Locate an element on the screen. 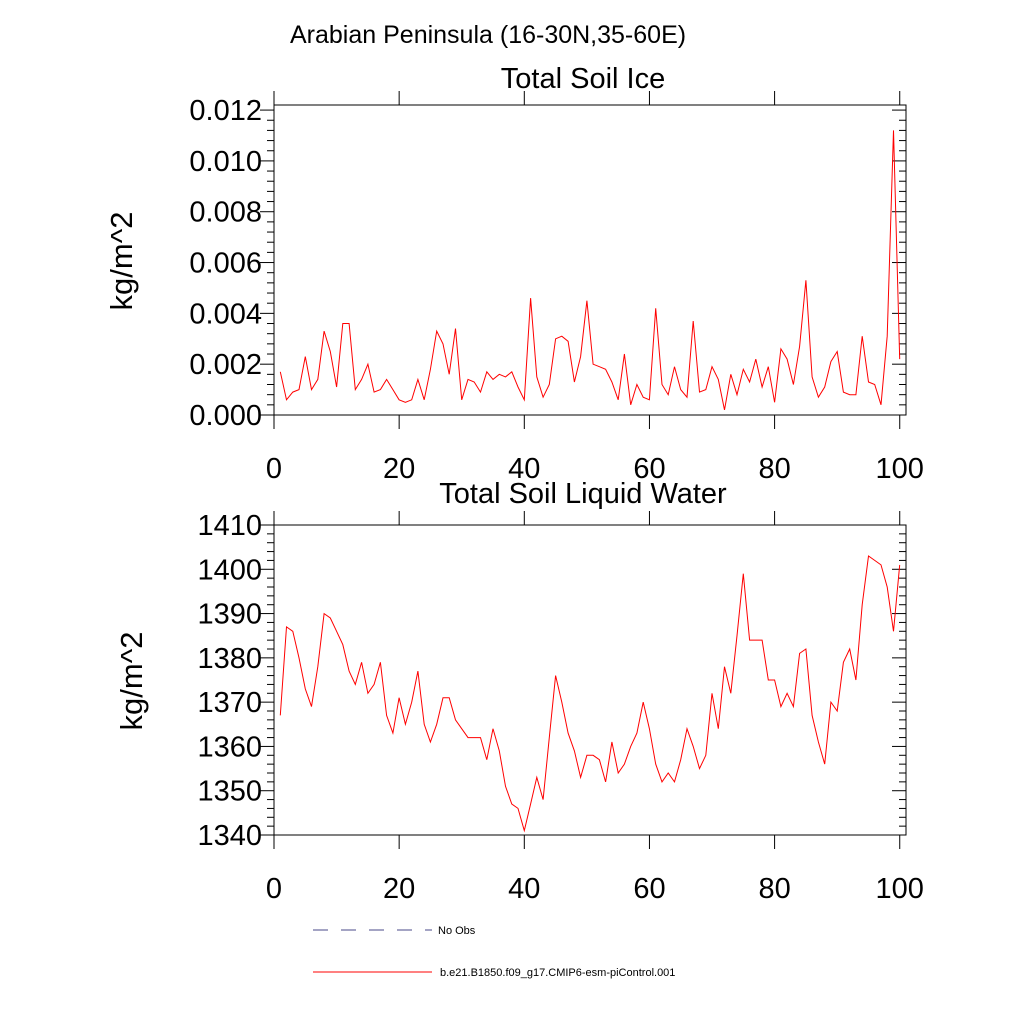  legend-label-no-obs: No Obs is located at coordinates (457, 931).